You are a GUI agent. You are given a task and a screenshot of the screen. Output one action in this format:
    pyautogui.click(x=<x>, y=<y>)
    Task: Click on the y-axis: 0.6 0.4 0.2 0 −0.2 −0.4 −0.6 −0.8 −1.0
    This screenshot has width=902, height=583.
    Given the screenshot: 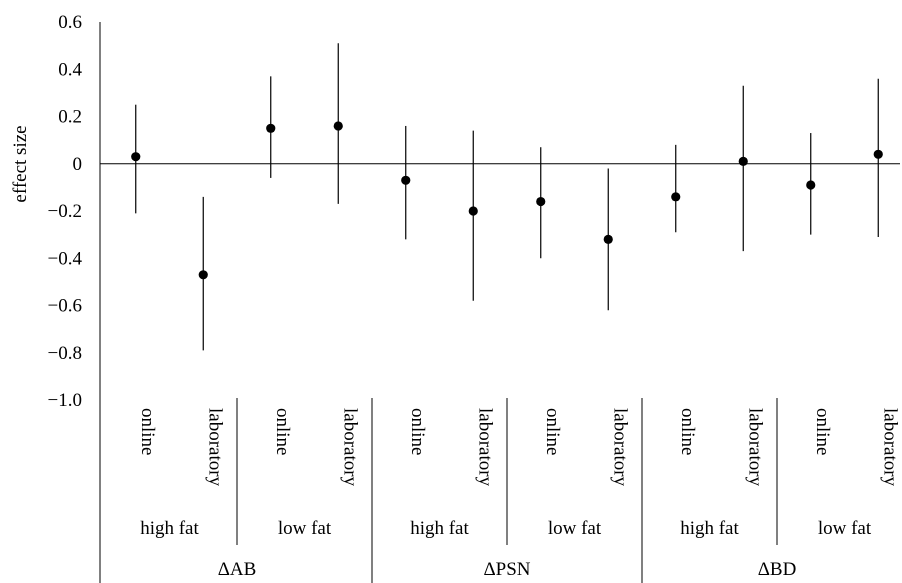 What is the action you would take?
    pyautogui.click(x=74, y=297)
    